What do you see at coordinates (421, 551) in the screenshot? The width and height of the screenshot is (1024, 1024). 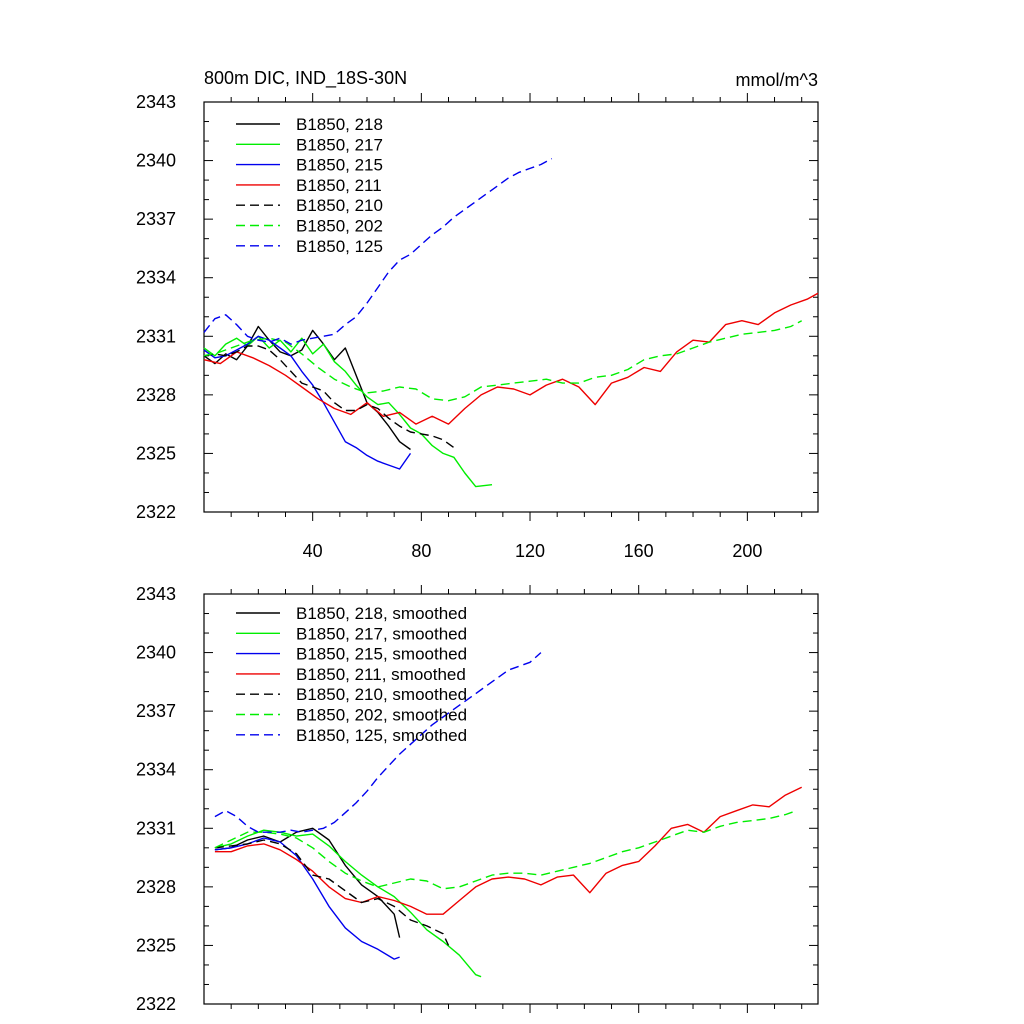 I see `x-tick-label: 80` at bounding box center [421, 551].